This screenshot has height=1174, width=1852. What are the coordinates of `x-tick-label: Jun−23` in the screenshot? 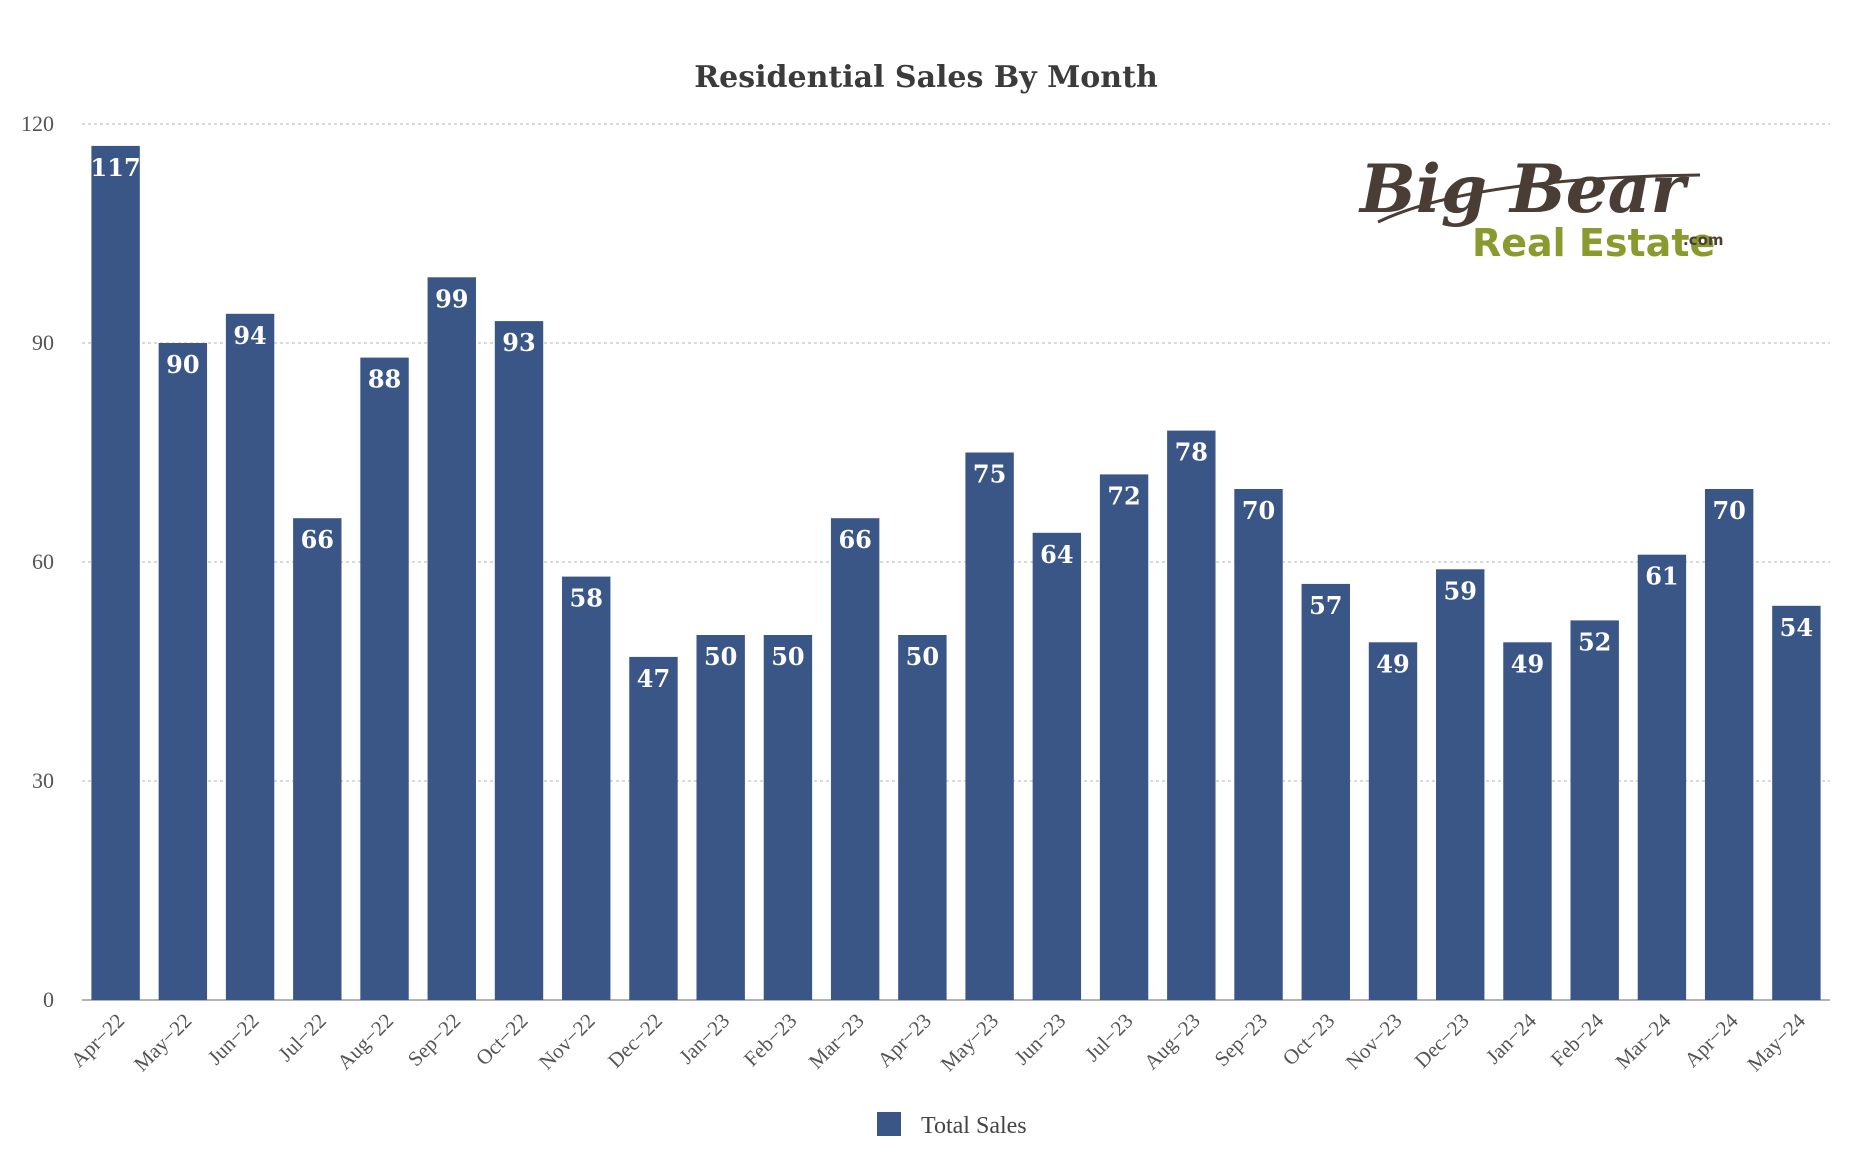 It's located at (1040, 1039).